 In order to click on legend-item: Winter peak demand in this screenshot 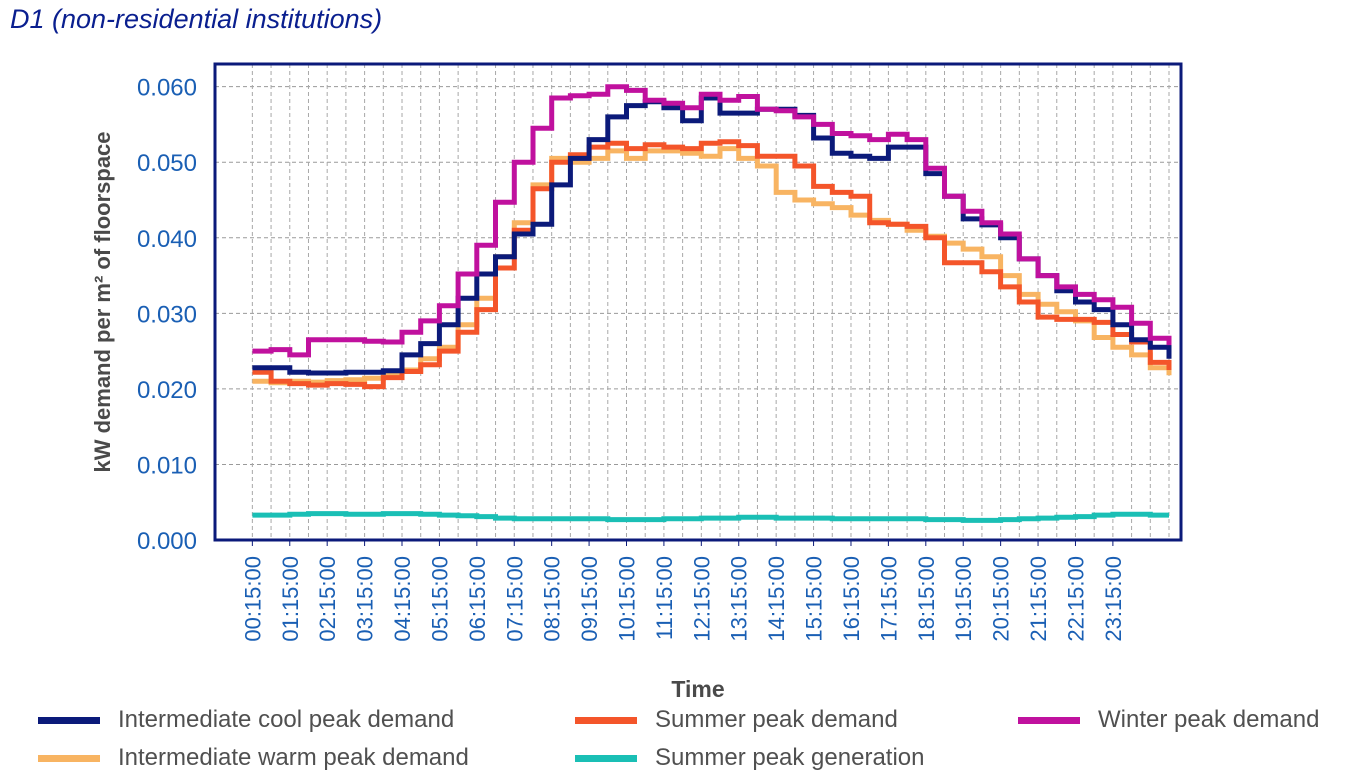, I will do `click(1168, 720)`.